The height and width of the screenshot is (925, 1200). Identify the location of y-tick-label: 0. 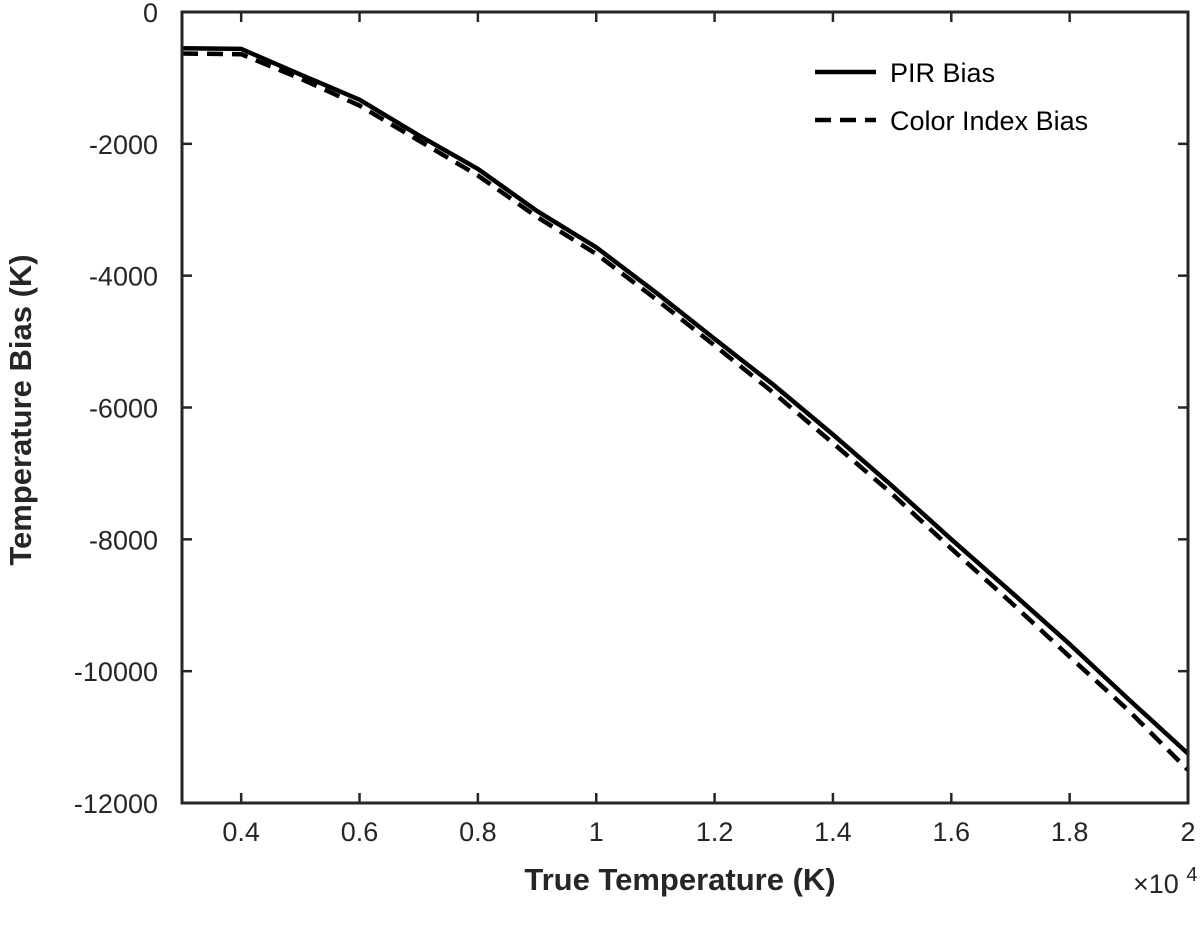
(150, 14).